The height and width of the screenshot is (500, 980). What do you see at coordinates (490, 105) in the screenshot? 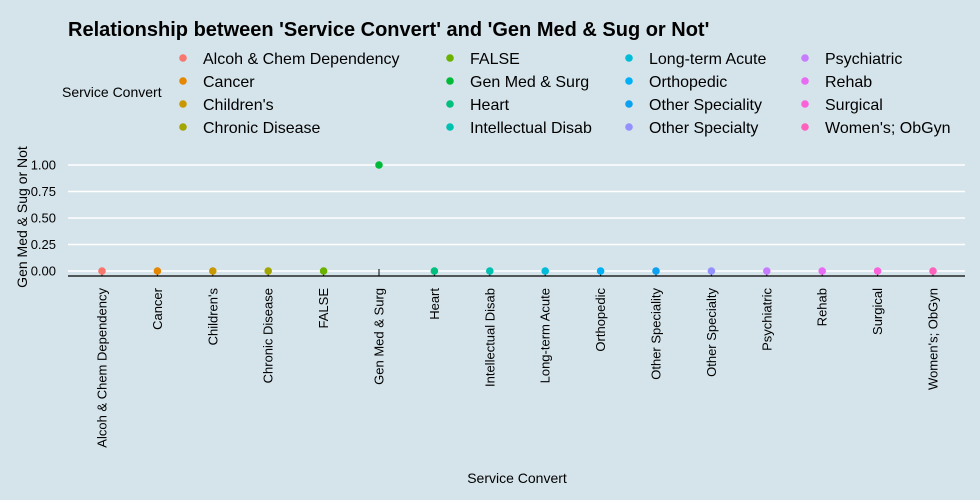
I see `legend-label-heart: Heart` at bounding box center [490, 105].